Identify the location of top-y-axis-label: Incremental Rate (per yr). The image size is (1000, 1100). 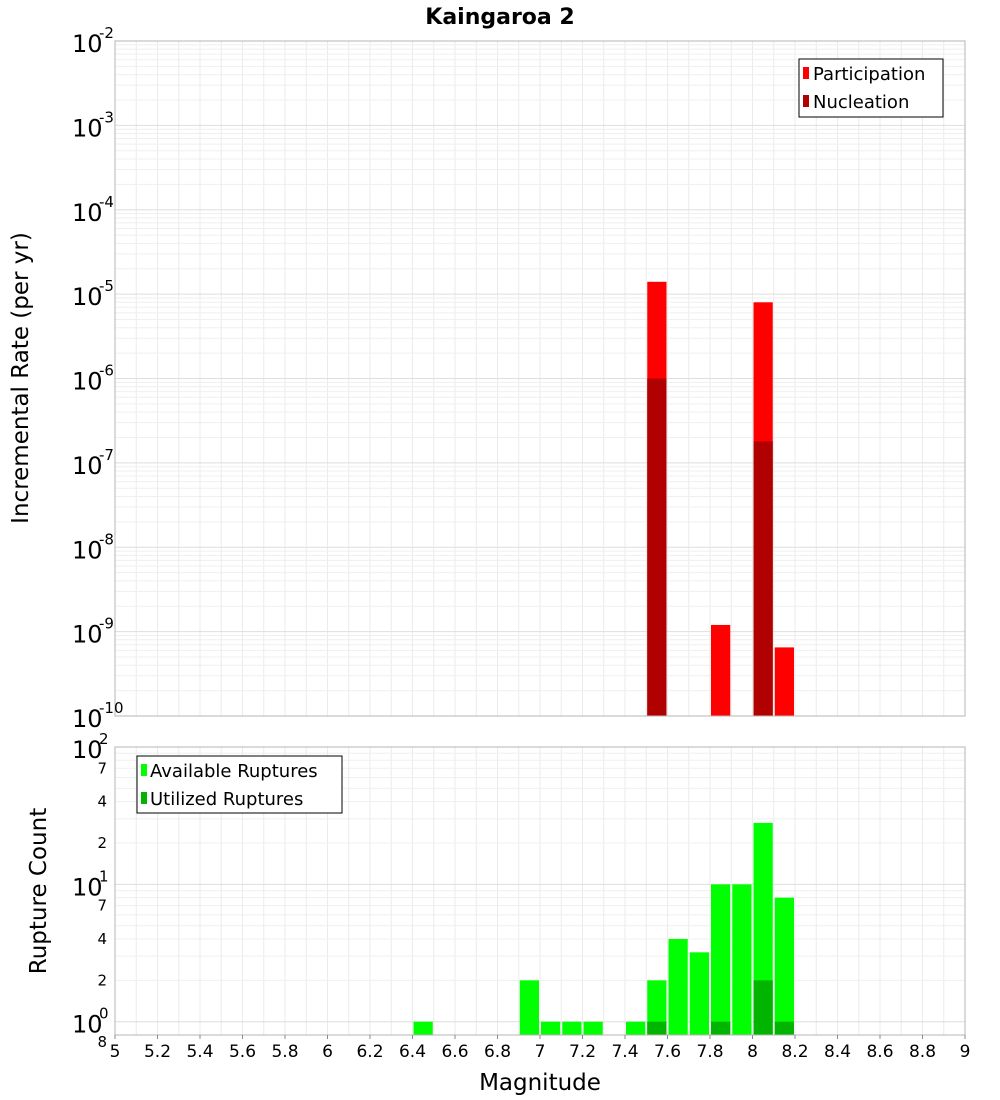
(21, 378).